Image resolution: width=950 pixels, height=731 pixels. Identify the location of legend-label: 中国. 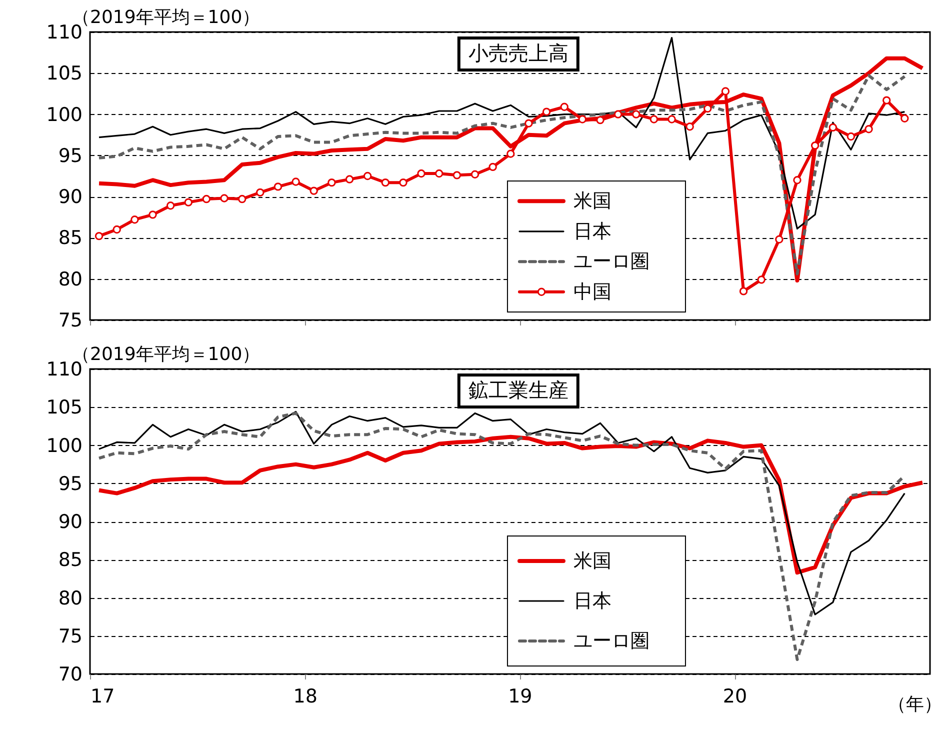
(592, 291).